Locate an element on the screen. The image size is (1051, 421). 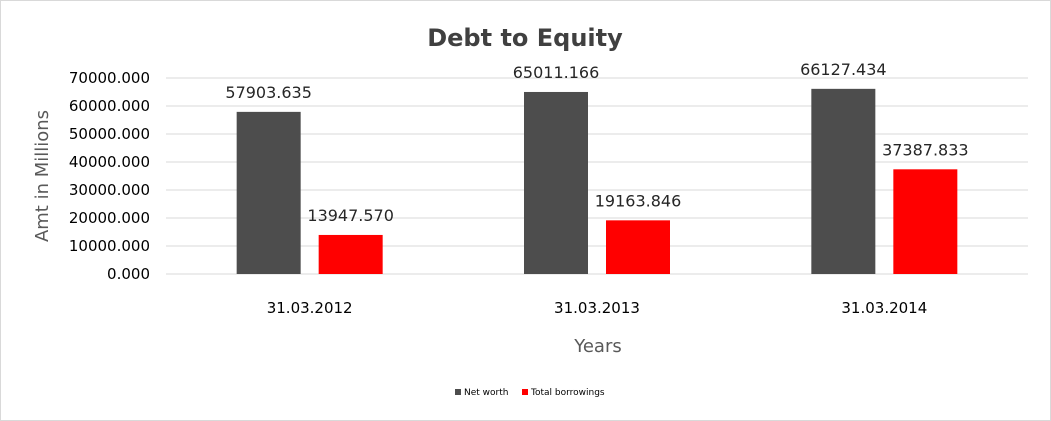
x-tick-label: 31.03.2014 is located at coordinates (884, 308).